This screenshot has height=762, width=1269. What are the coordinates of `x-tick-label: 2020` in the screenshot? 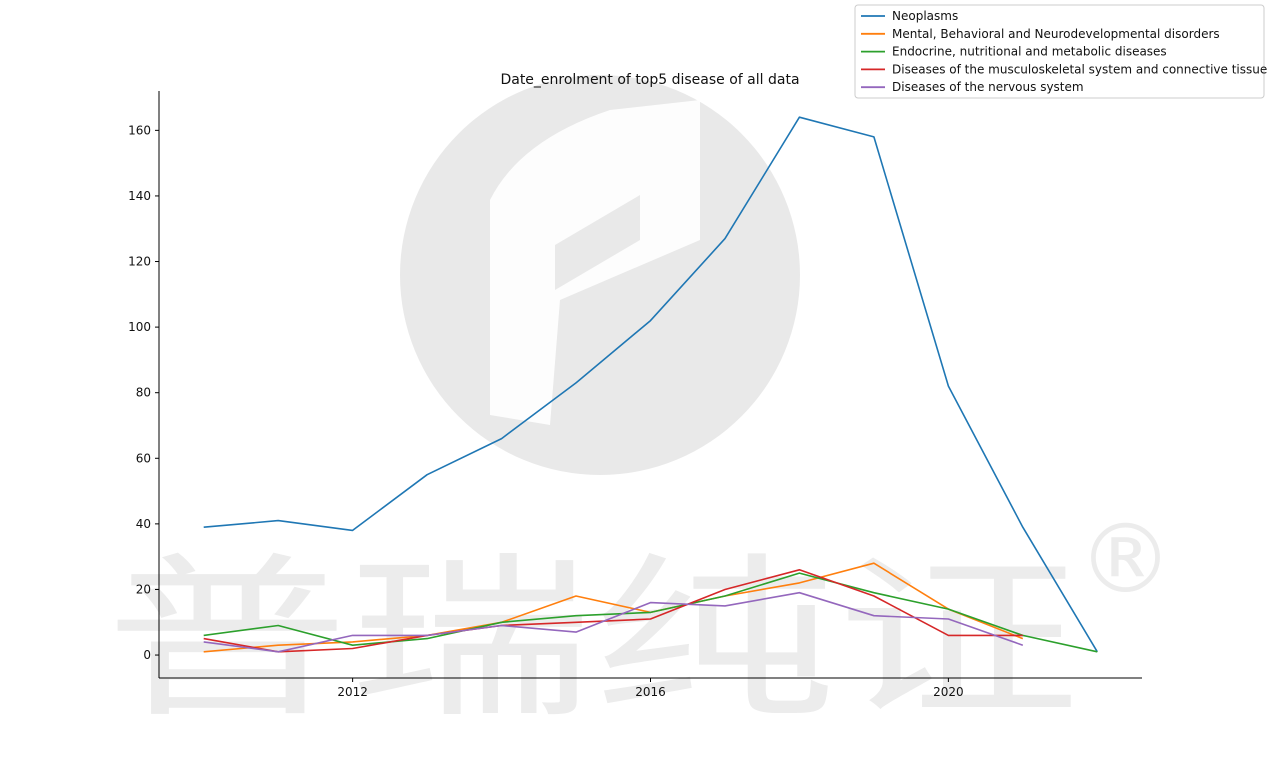 It's located at (948, 692).